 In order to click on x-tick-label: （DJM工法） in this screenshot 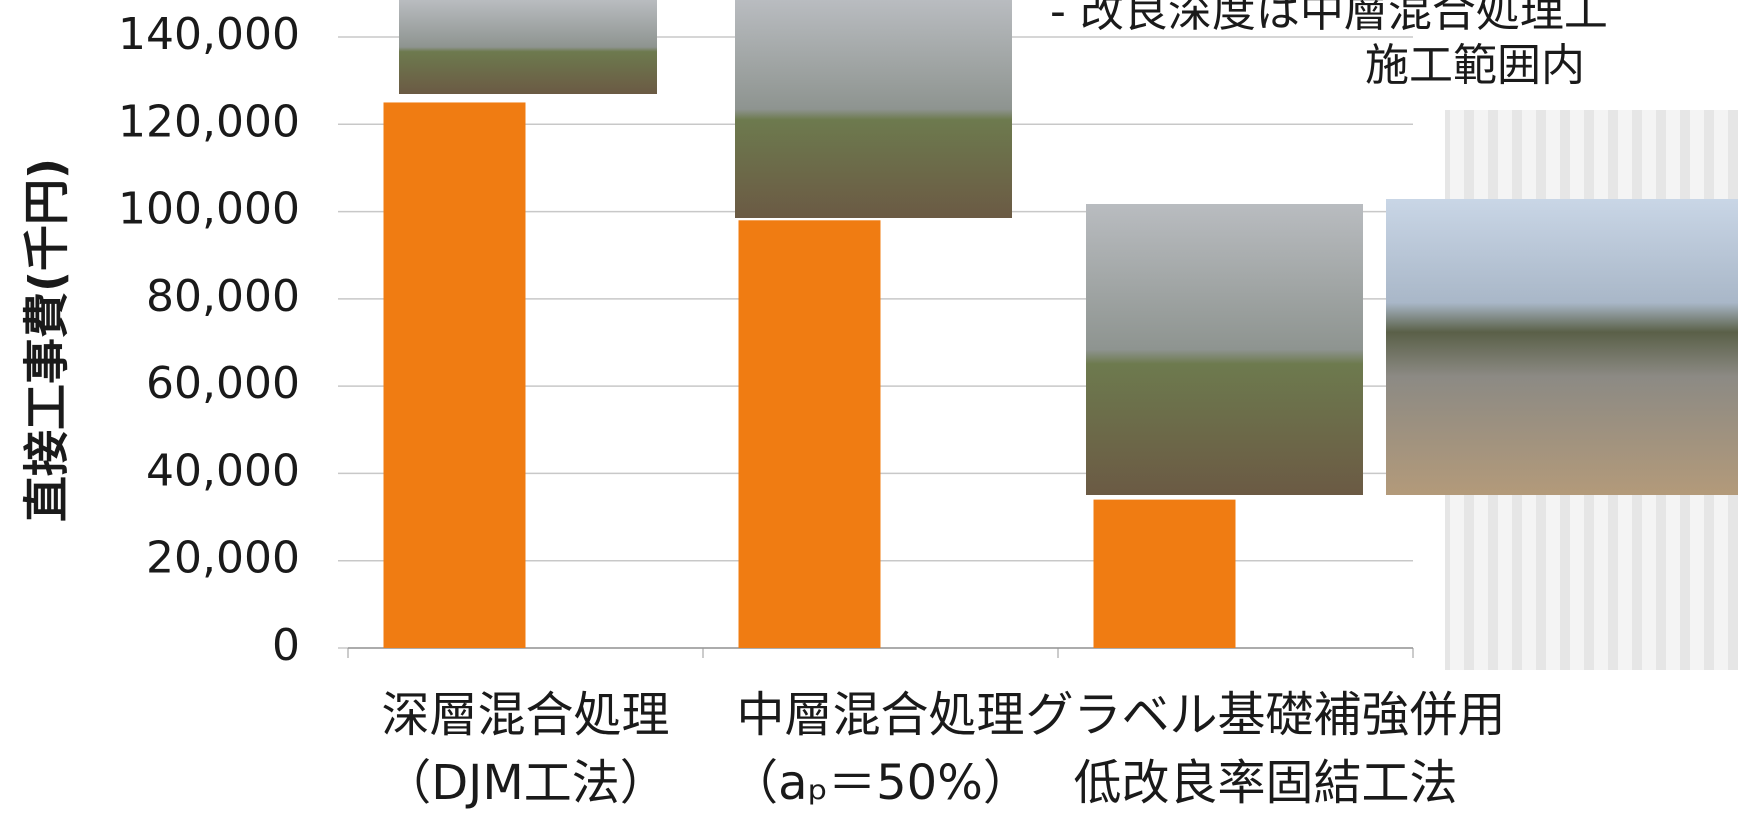, I will do `click(525, 783)`.